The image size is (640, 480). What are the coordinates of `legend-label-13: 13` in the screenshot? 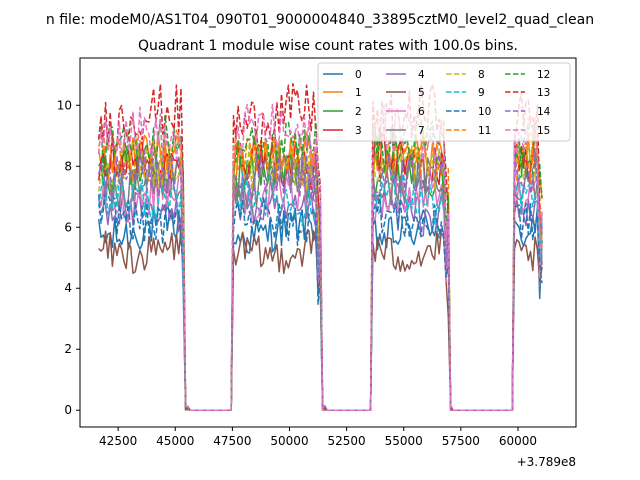 It's located at (543, 93).